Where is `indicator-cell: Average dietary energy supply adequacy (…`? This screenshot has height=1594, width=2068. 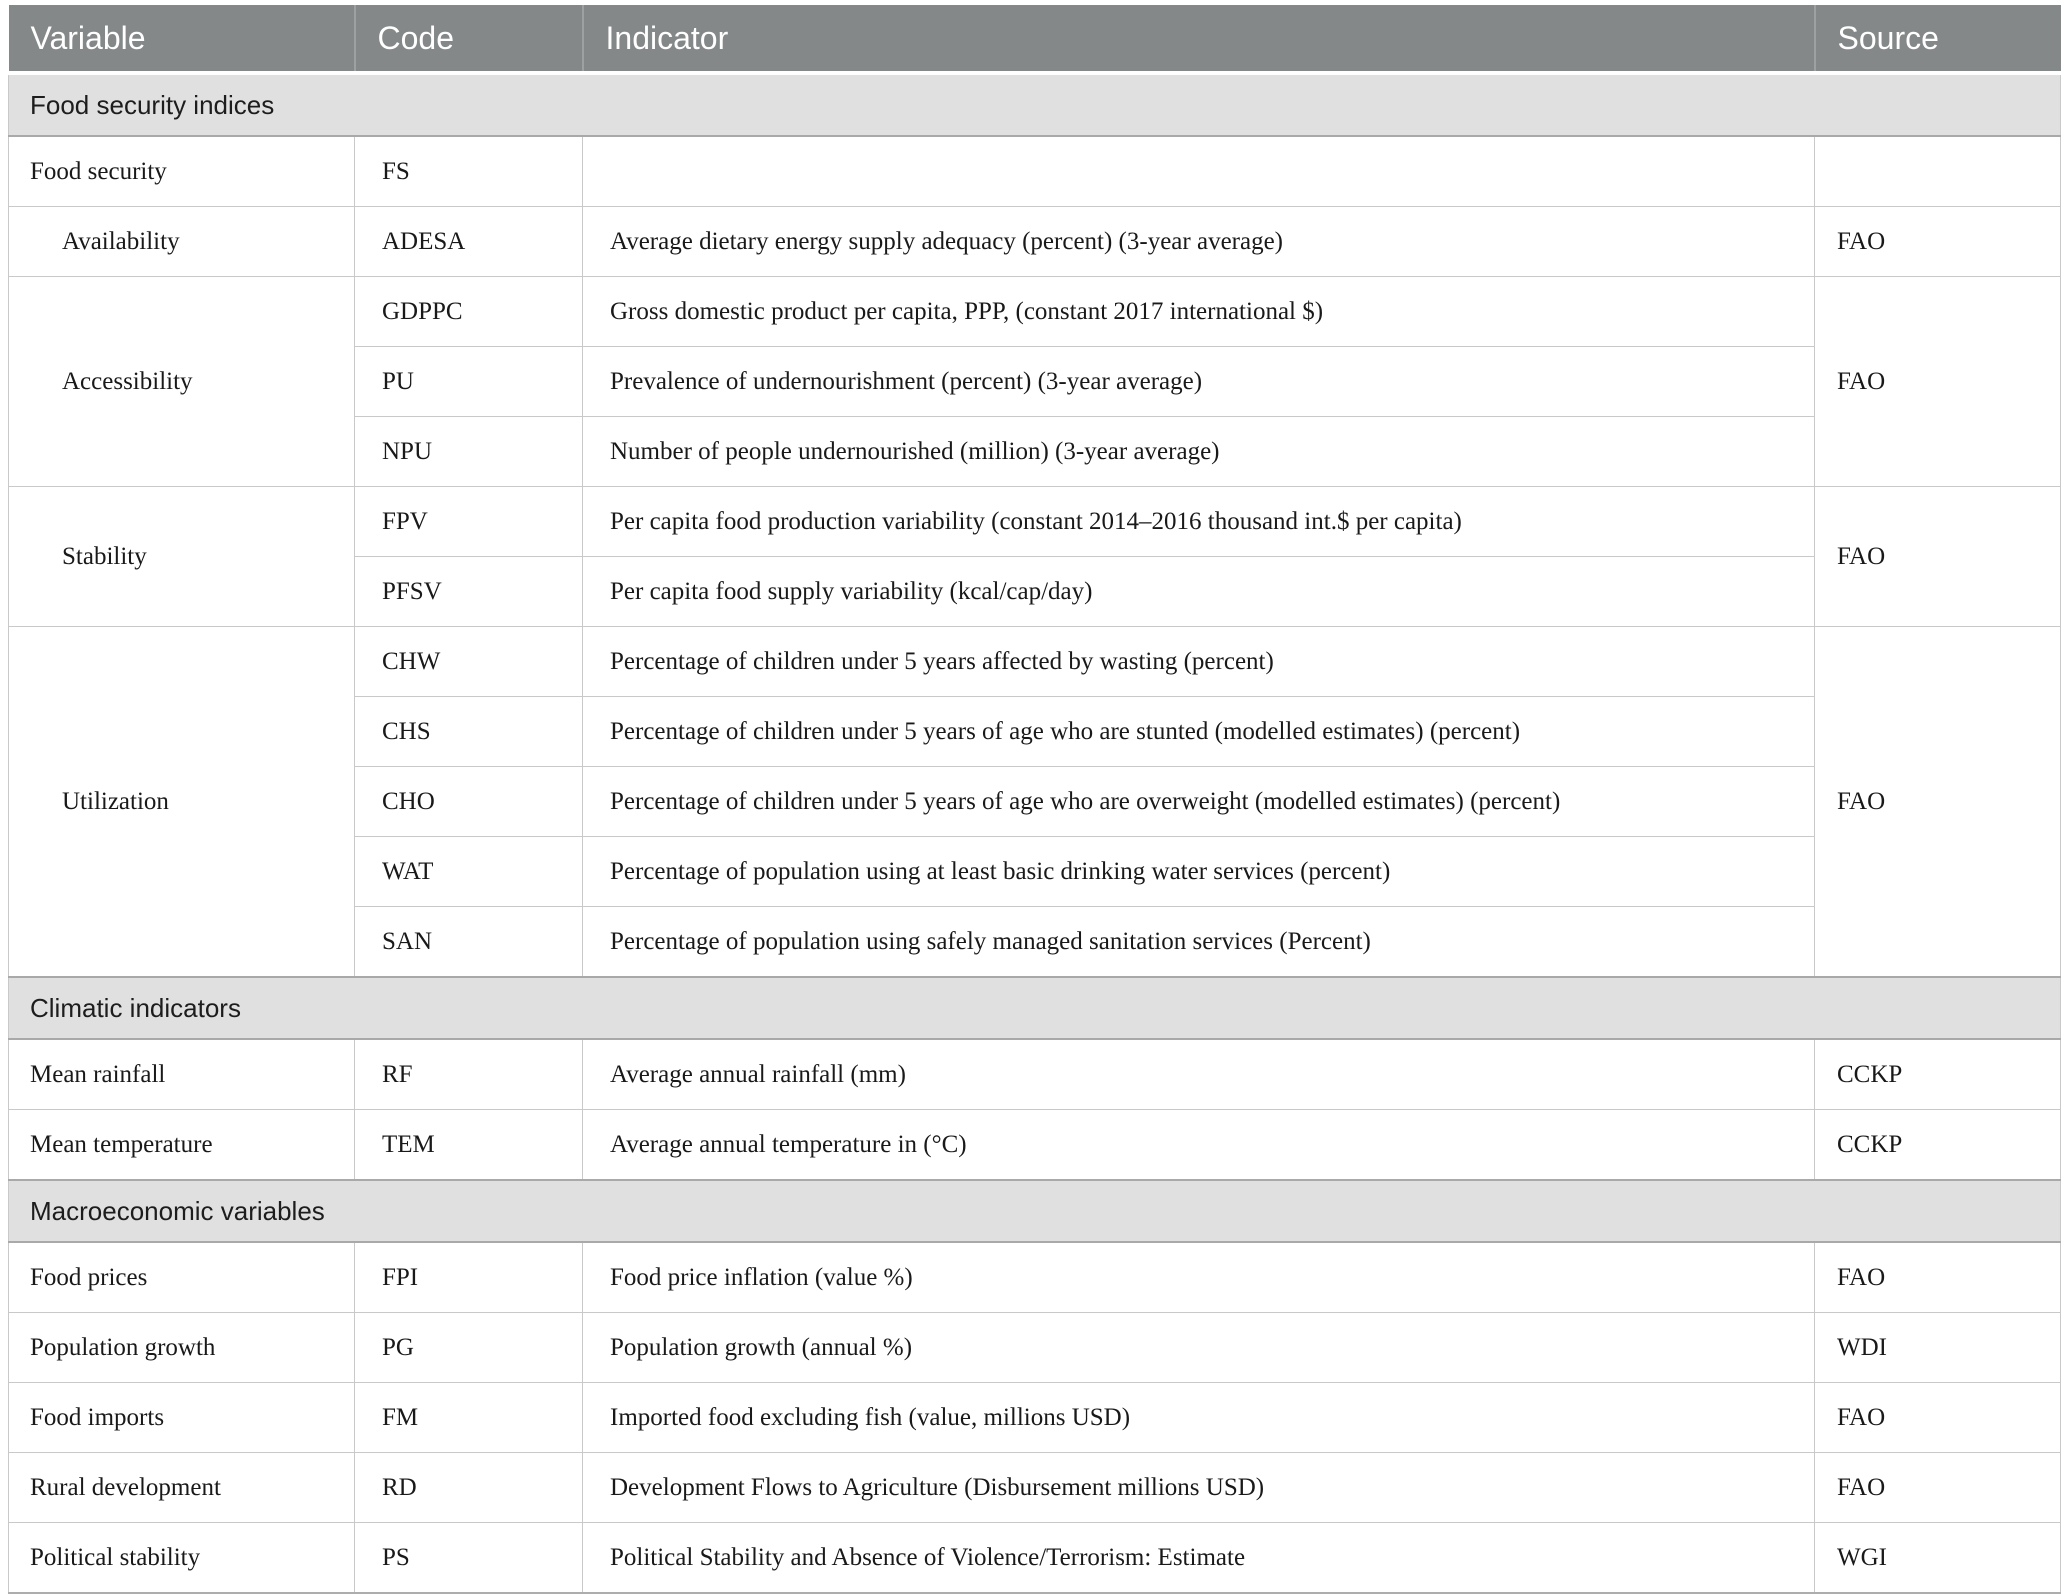 indicator-cell: Average dietary energy supply adequacy (… is located at coordinates (1198, 241).